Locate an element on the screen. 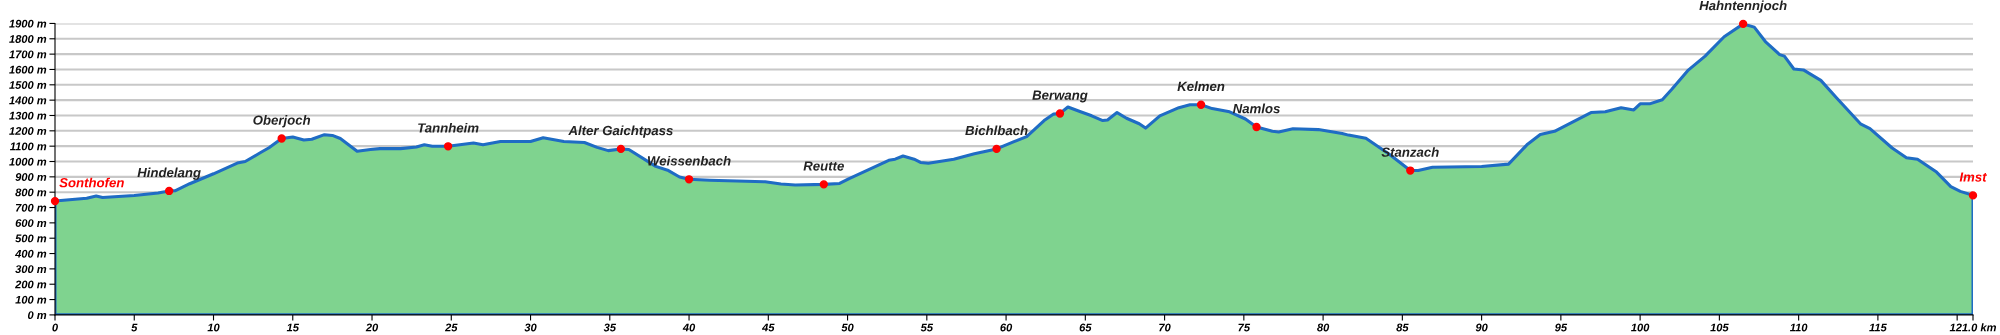 This screenshot has width=2000, height=335. annotation: Imst is located at coordinates (1973, 177).